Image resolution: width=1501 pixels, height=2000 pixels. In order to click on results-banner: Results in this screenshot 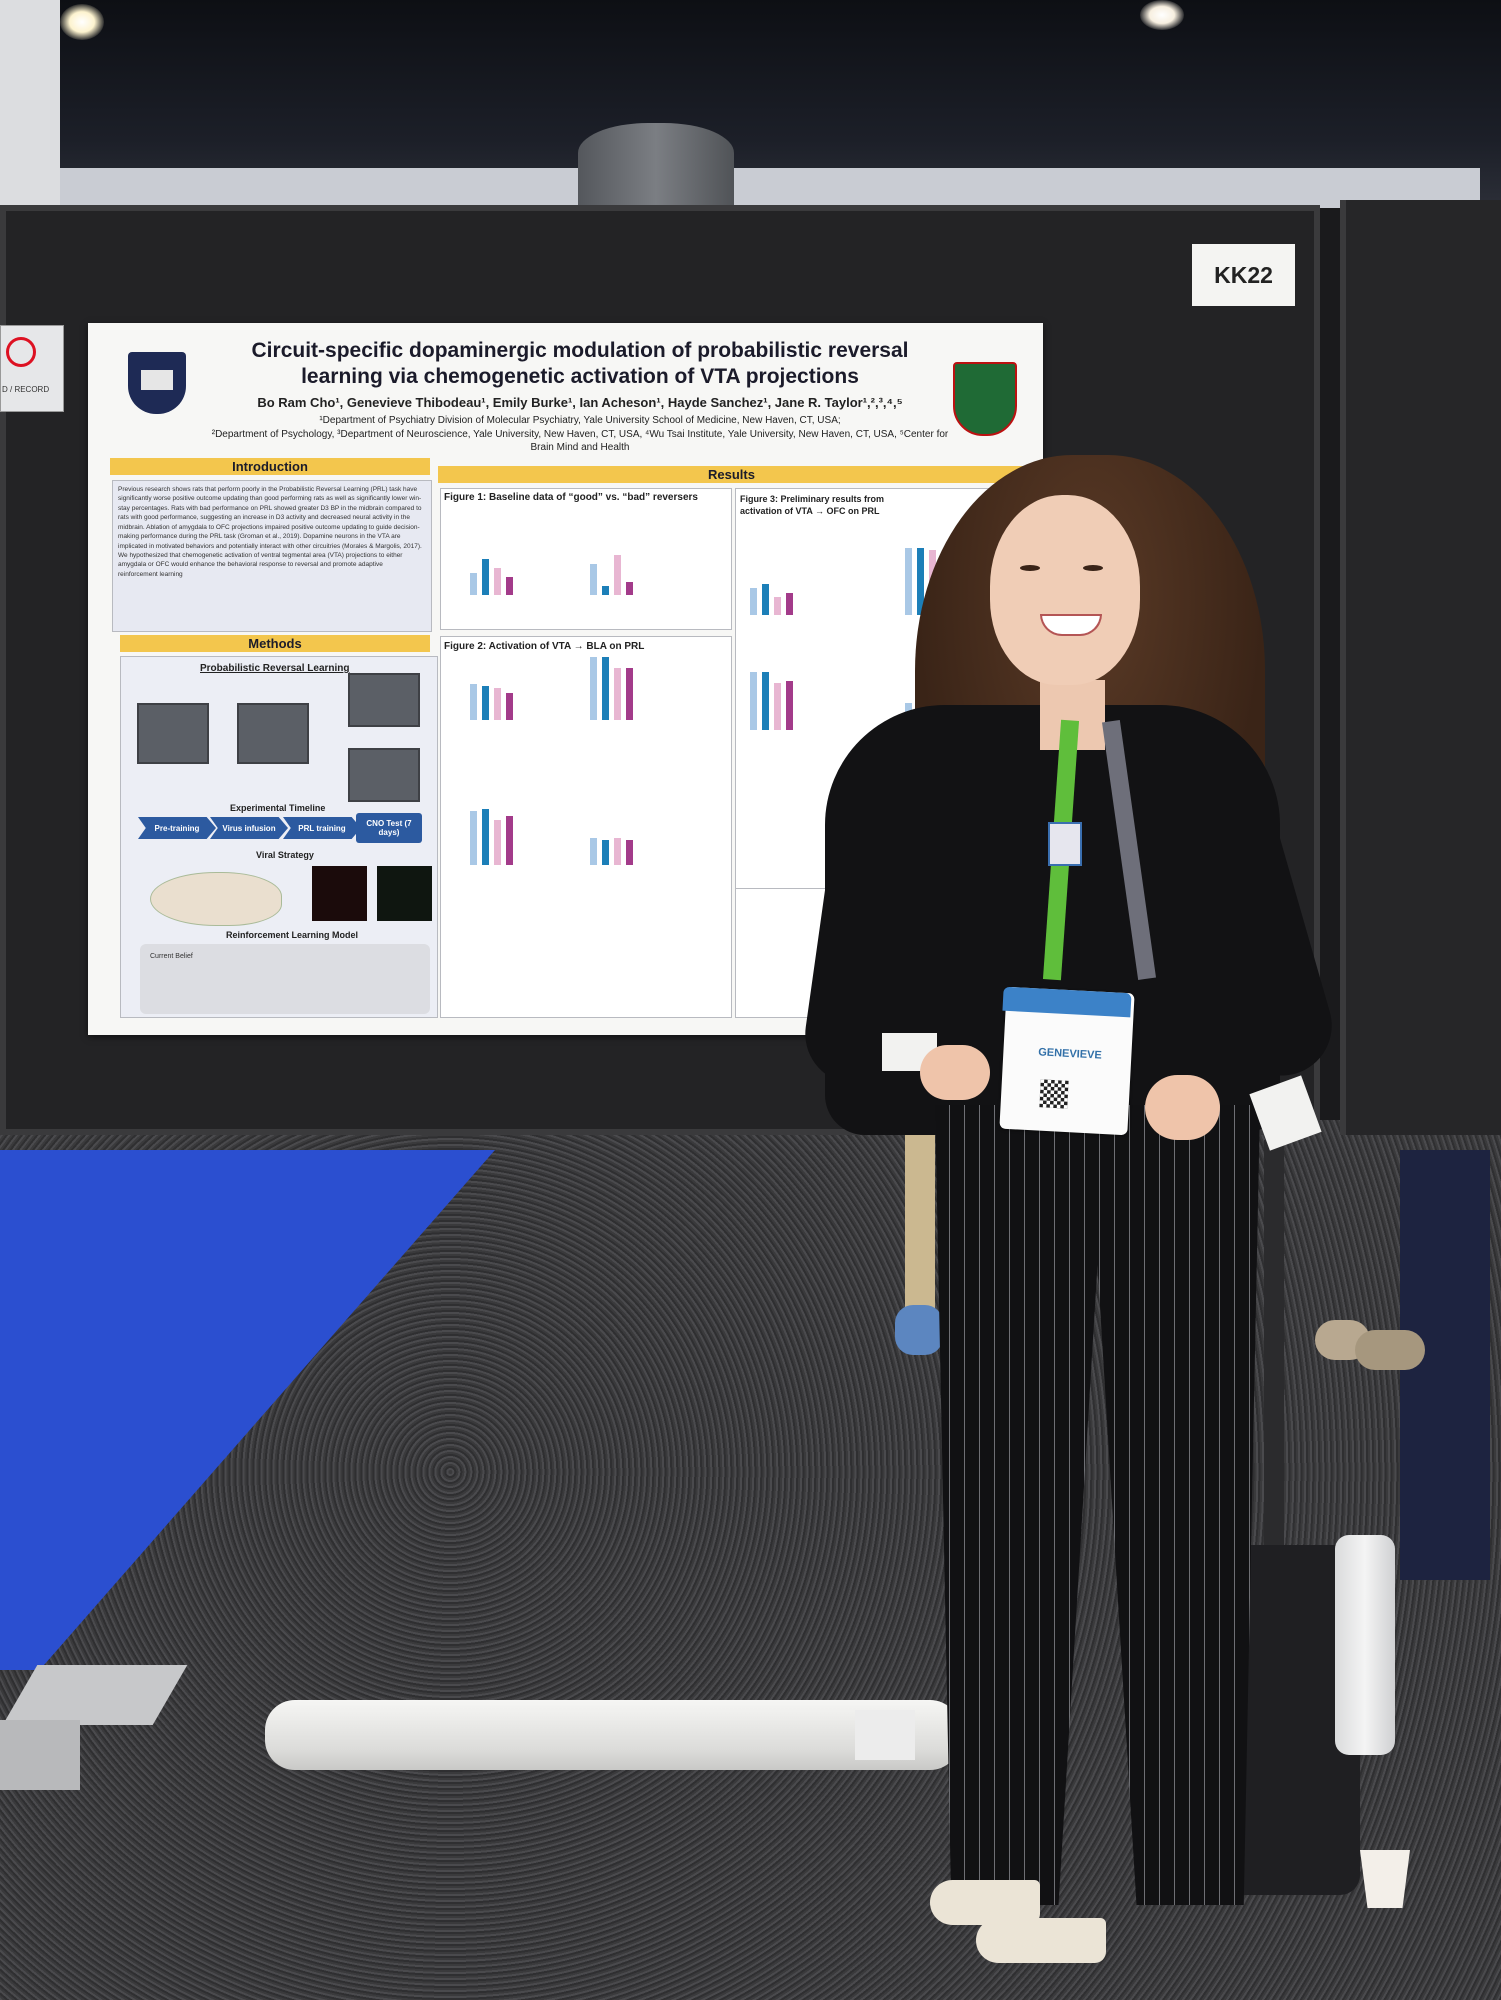, I will do `click(731, 474)`.